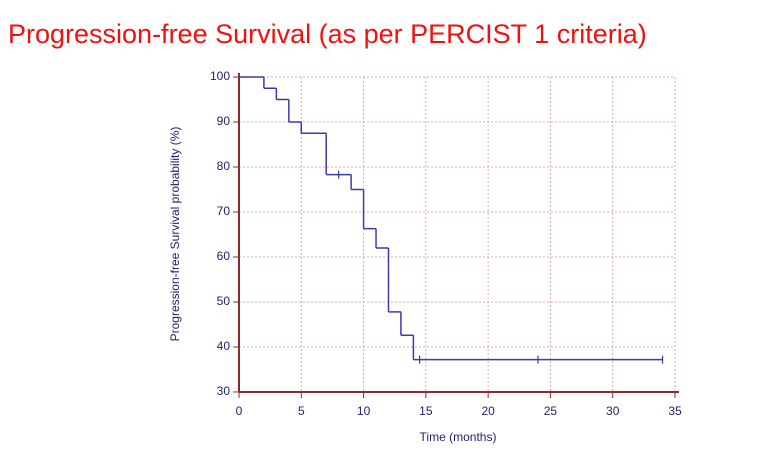 The width and height of the screenshot is (758, 457). I want to click on y-tick-label: 80, so click(224, 166).